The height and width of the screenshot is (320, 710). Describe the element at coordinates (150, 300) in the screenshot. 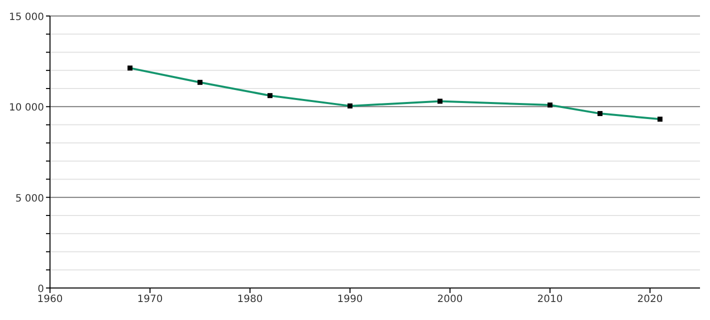

I see `x-tick-label: 1970` at that location.